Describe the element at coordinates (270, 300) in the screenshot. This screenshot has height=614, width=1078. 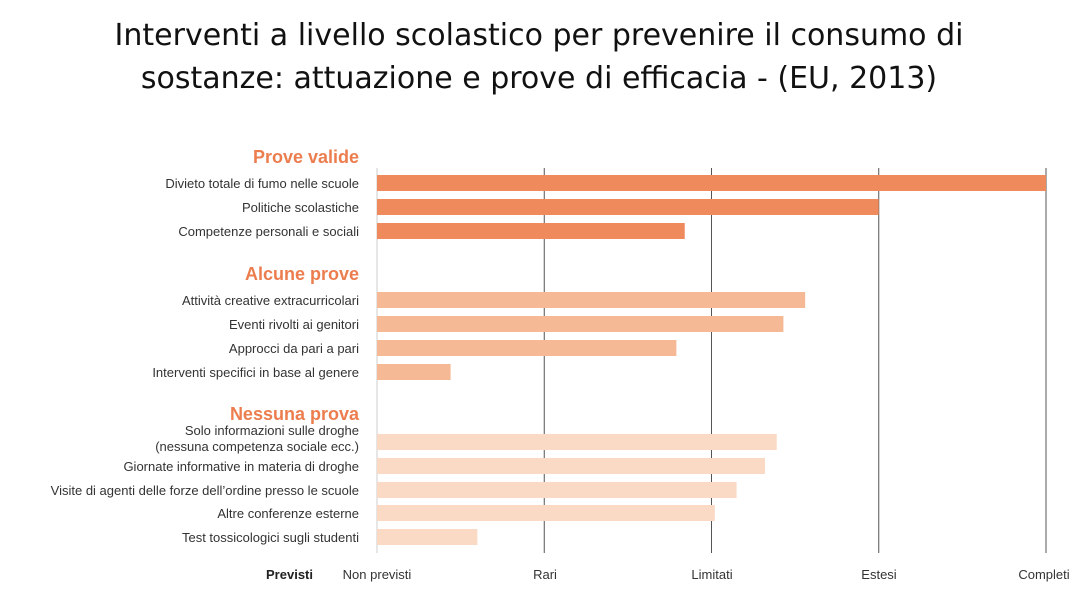
I see `category-label: Attività creative extracurricolari` at that location.